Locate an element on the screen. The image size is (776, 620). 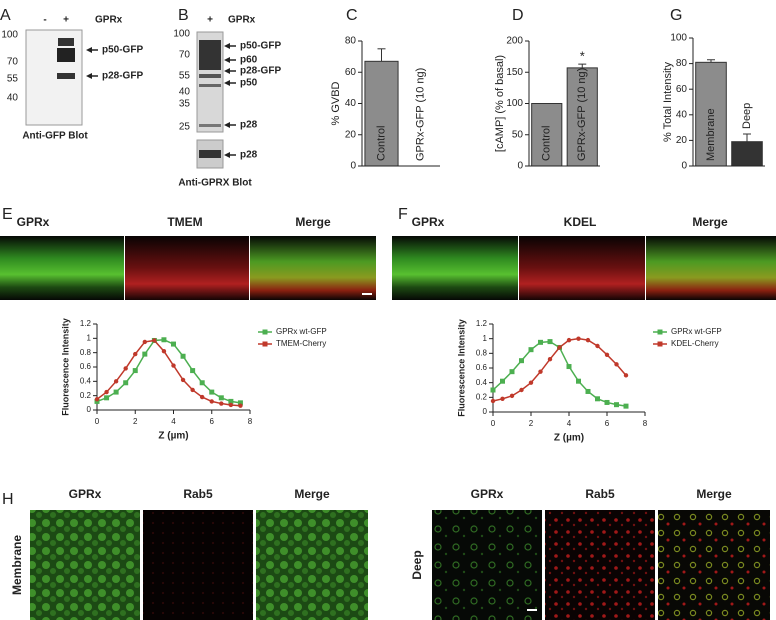
panel-label: C is located at coordinates (352, 15).